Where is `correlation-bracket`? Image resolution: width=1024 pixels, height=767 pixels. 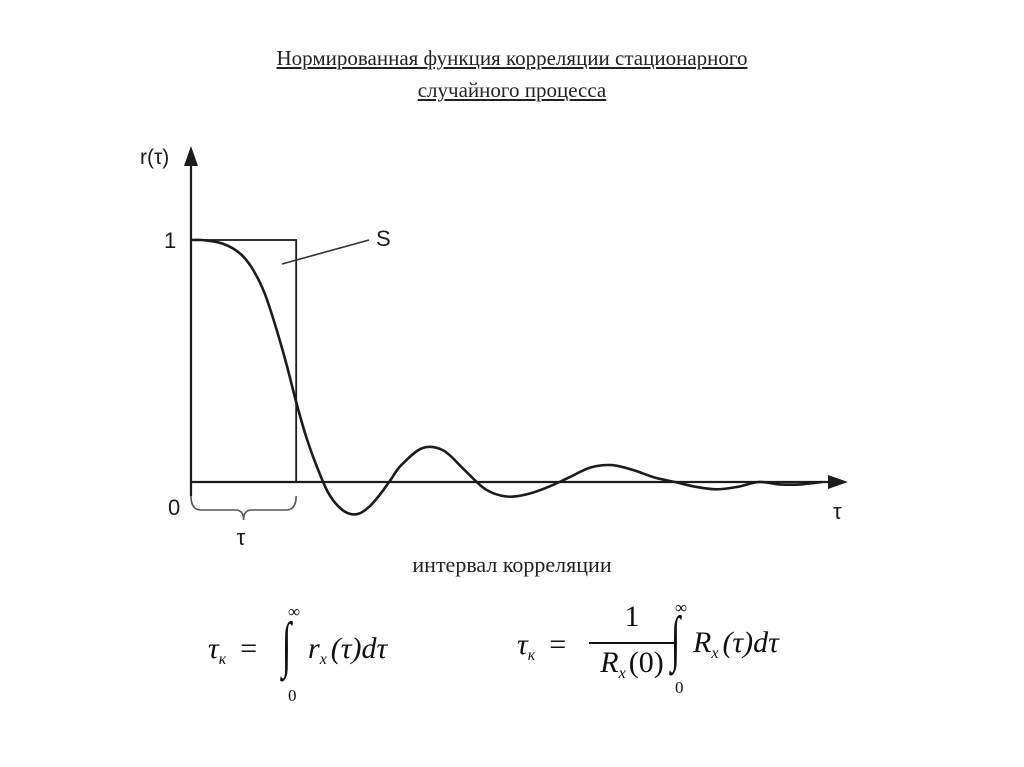
correlation-bracket is located at coordinates (243, 508).